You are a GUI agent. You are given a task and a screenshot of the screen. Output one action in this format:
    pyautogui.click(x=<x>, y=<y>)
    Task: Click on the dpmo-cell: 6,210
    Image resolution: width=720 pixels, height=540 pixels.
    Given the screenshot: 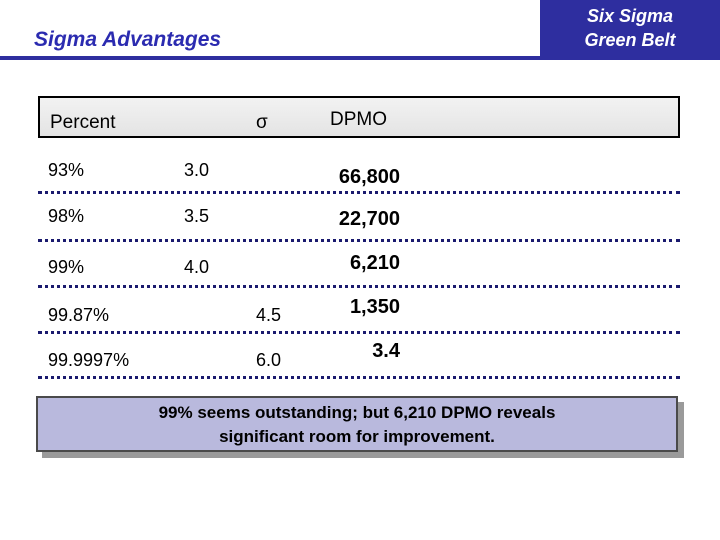 What is the action you would take?
    pyautogui.click(x=374, y=263)
    